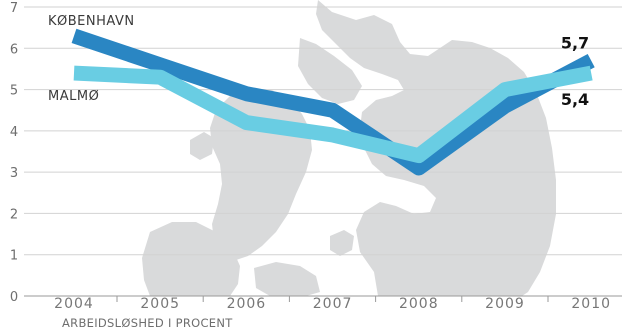 The height and width of the screenshot is (332, 630). I want to click on y-tick-label: 4, so click(14, 132).